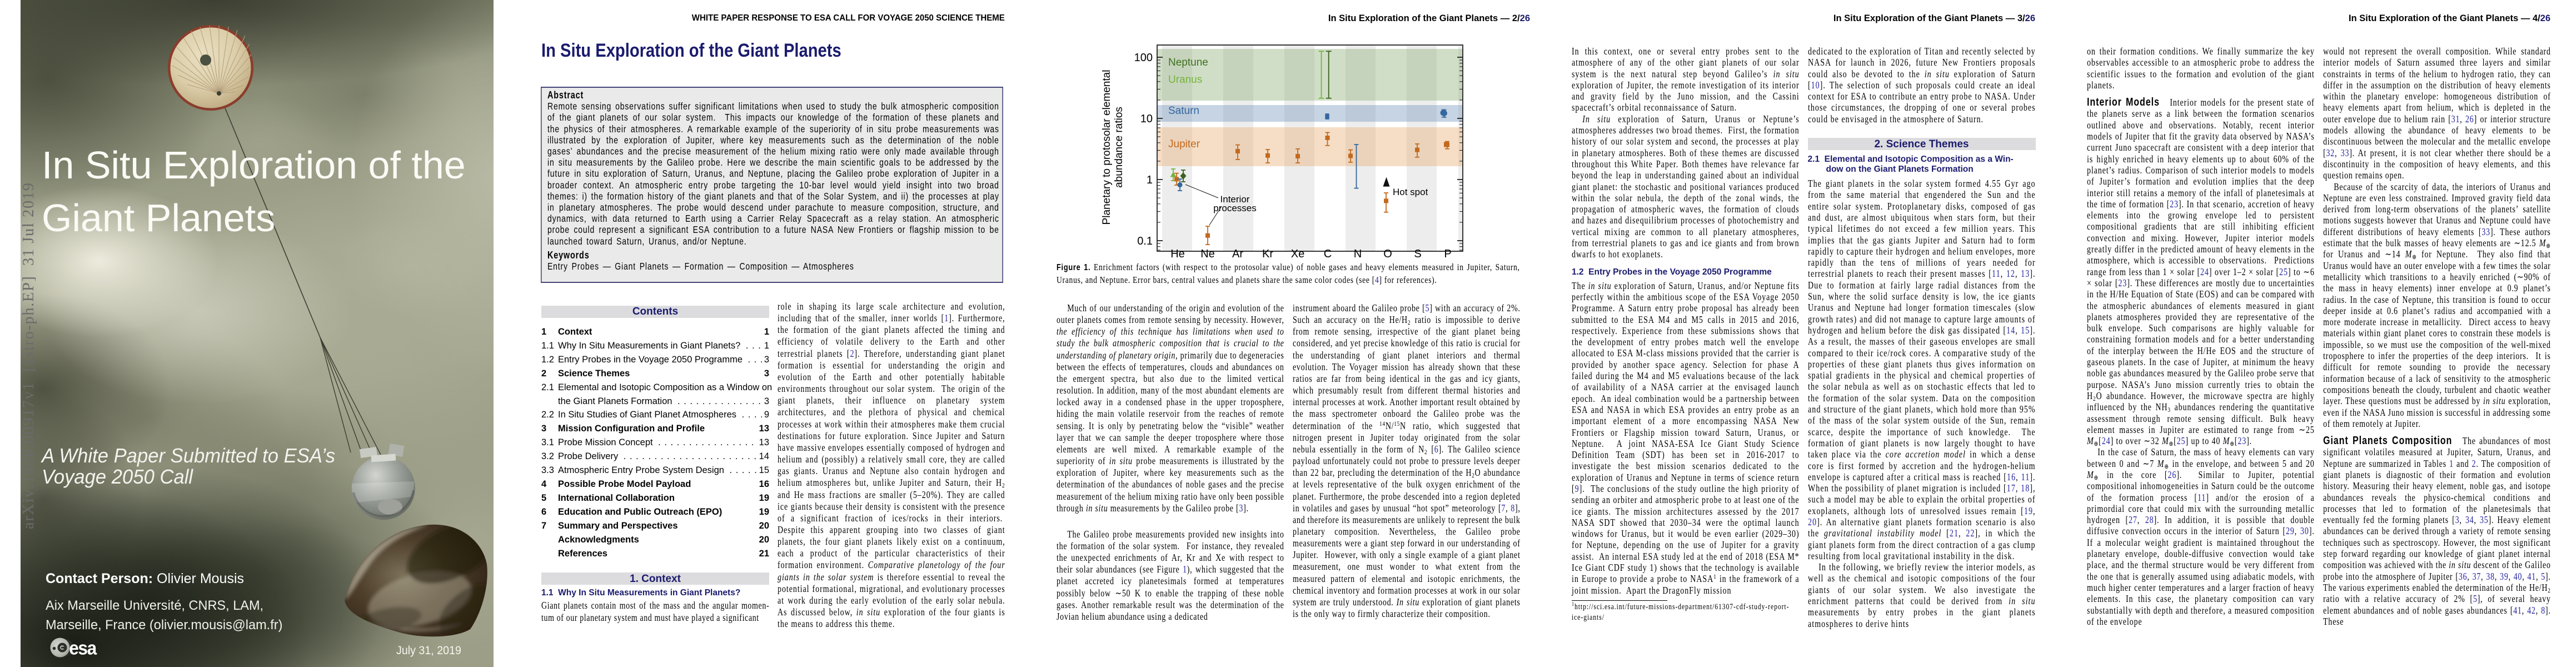 The height and width of the screenshot is (667, 2576). Describe the element at coordinates (1143, 58) in the screenshot. I see `svg-text: 100` at that location.